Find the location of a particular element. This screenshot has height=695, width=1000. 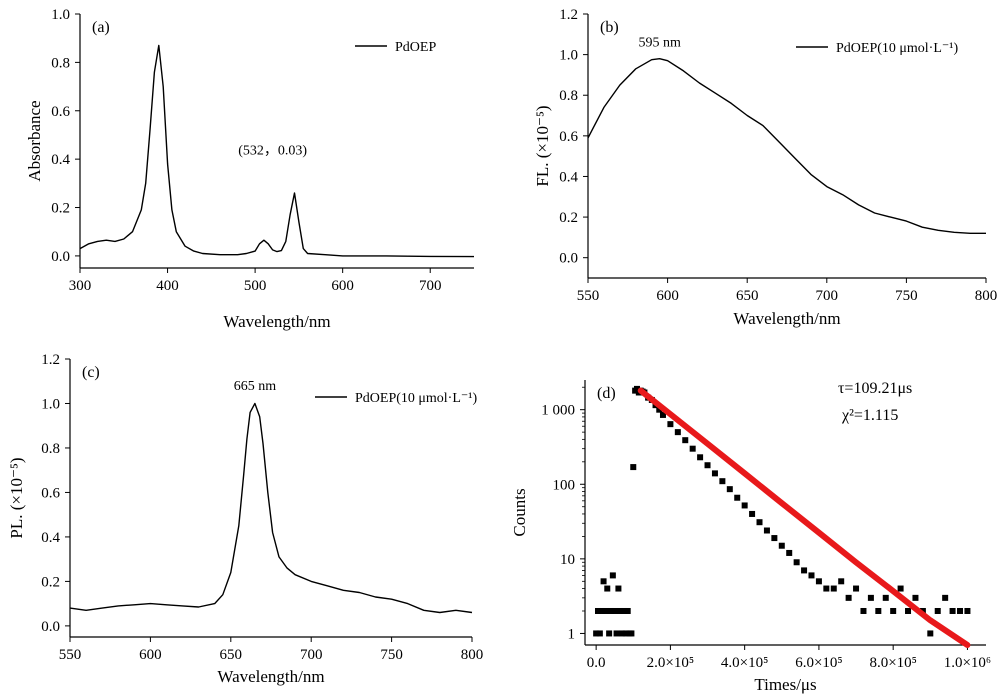

y-axis-title: PL. (×10⁻⁵) is located at coordinates (16, 497).